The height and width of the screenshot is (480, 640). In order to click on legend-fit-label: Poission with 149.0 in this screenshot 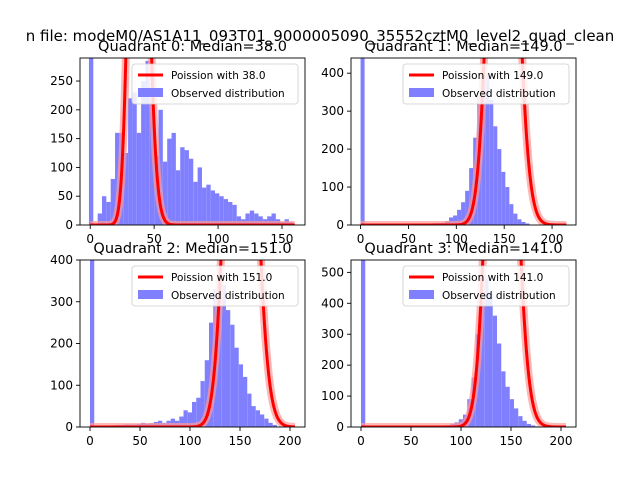, I will do `click(492, 76)`.